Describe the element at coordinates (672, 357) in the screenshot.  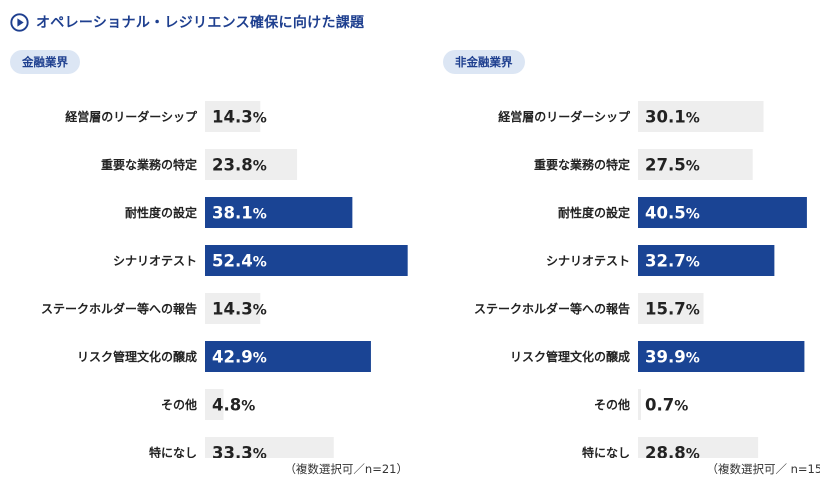
I see `value-label: 39.9%` at that location.